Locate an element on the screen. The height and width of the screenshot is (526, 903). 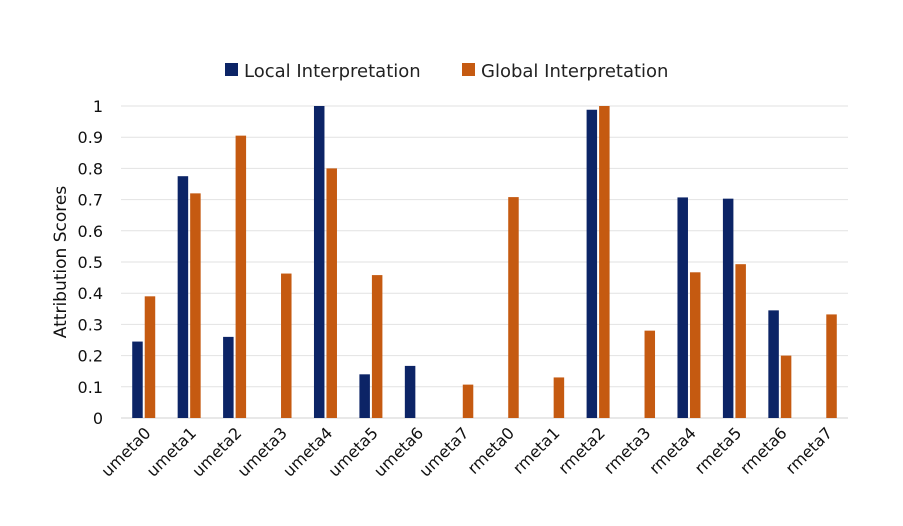
y-tick-label: 0.3 is located at coordinates (90, 324).